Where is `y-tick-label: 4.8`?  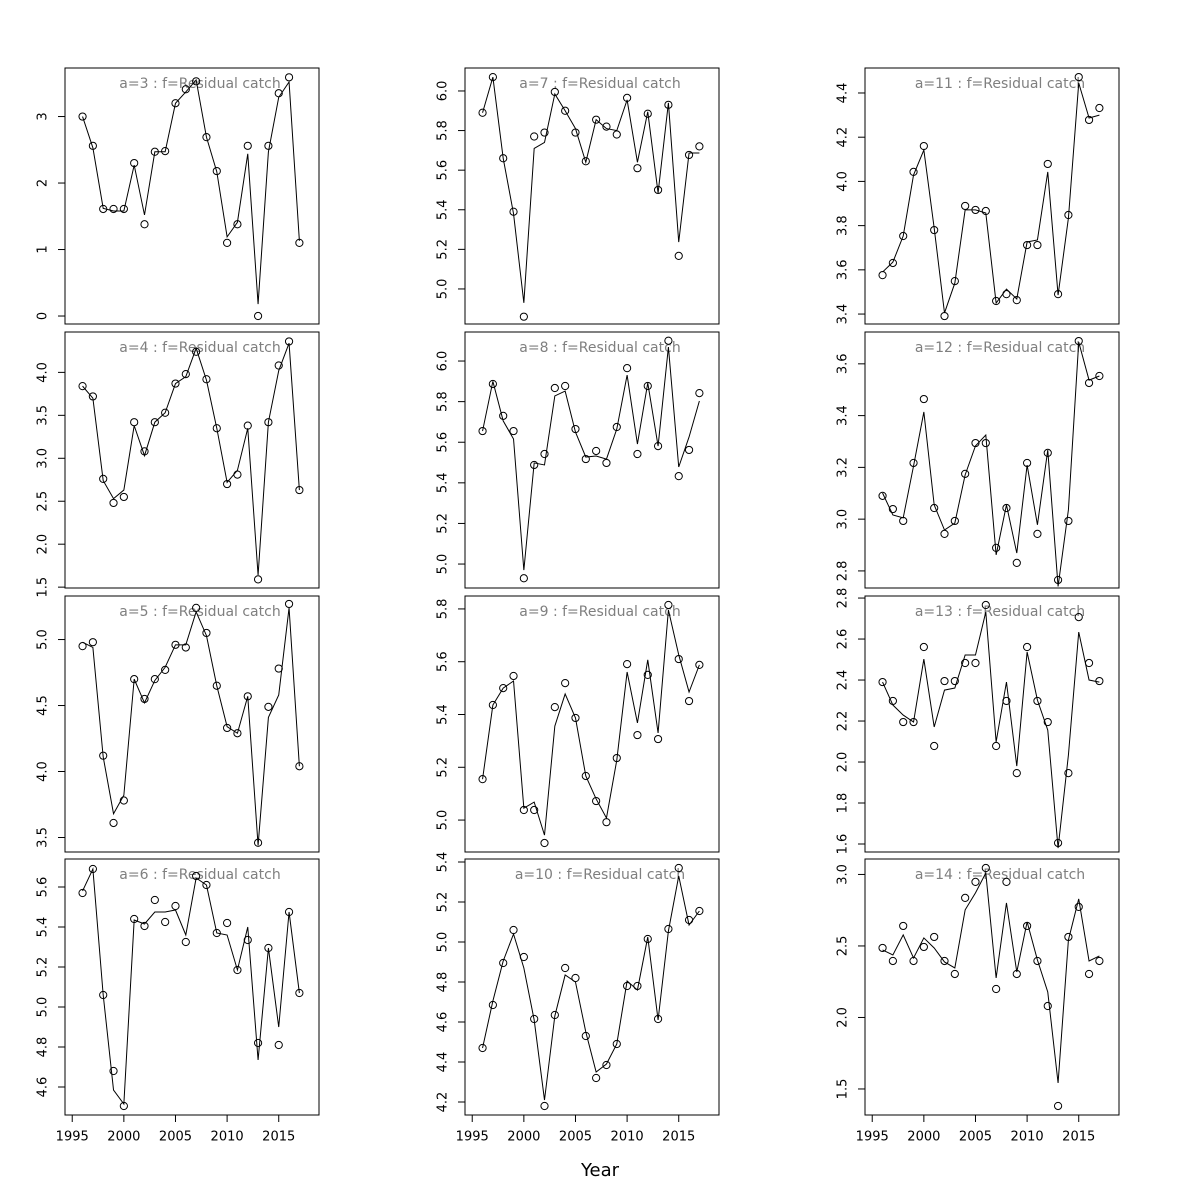
y-tick-label: 4.8 is located at coordinates (443, 982).